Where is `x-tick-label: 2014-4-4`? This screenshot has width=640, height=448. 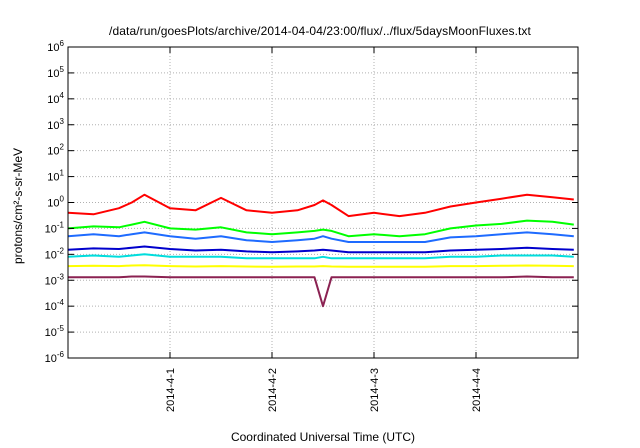 x-tick-label: 2014-4-4 is located at coordinates (477, 390).